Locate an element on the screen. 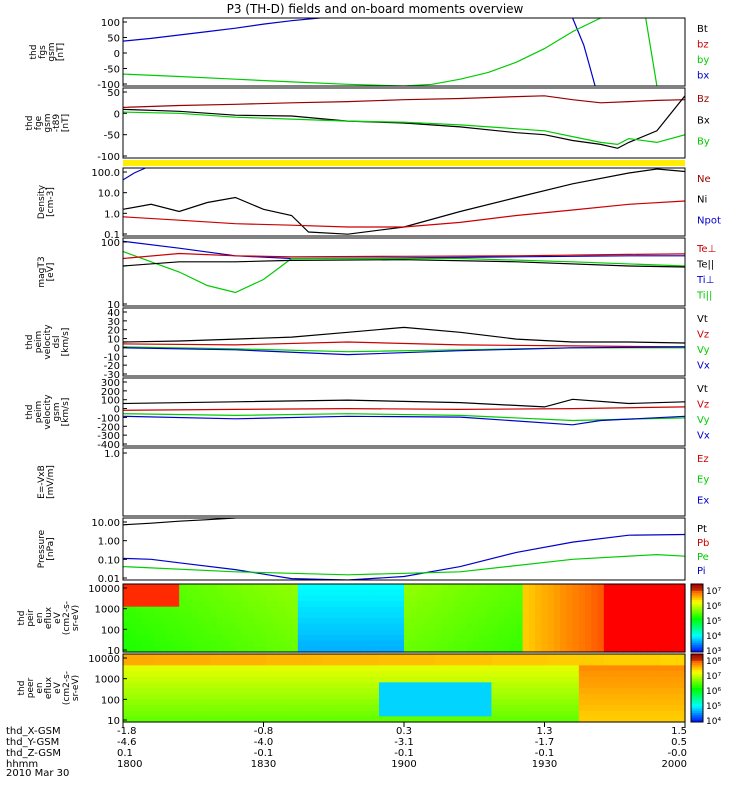  legend-label: Vz is located at coordinates (703, 405).